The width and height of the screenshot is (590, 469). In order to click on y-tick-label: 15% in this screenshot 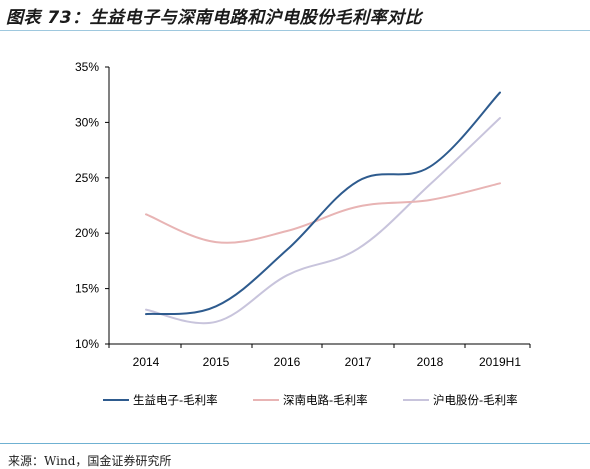, I will do `click(87, 289)`.